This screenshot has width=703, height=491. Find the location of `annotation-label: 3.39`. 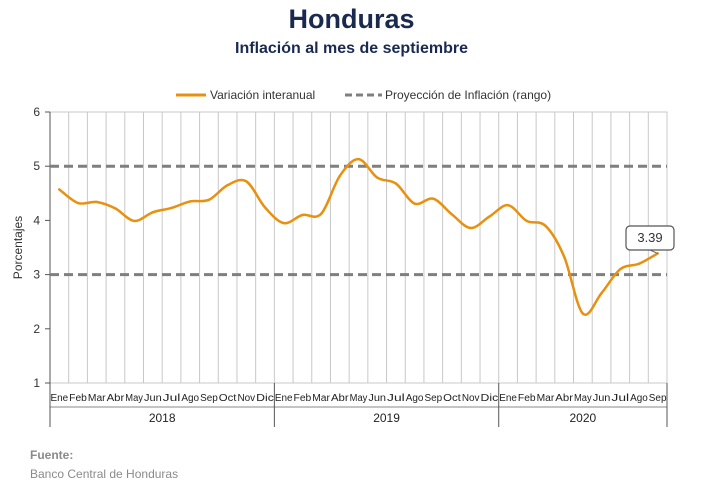

annotation-label: 3.39 is located at coordinates (649, 237).